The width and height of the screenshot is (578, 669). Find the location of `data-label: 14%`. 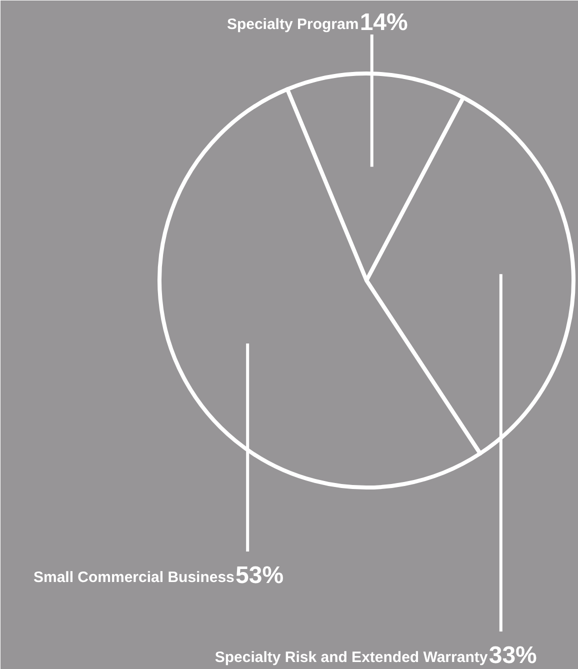

data-label: 14% is located at coordinates (384, 22).